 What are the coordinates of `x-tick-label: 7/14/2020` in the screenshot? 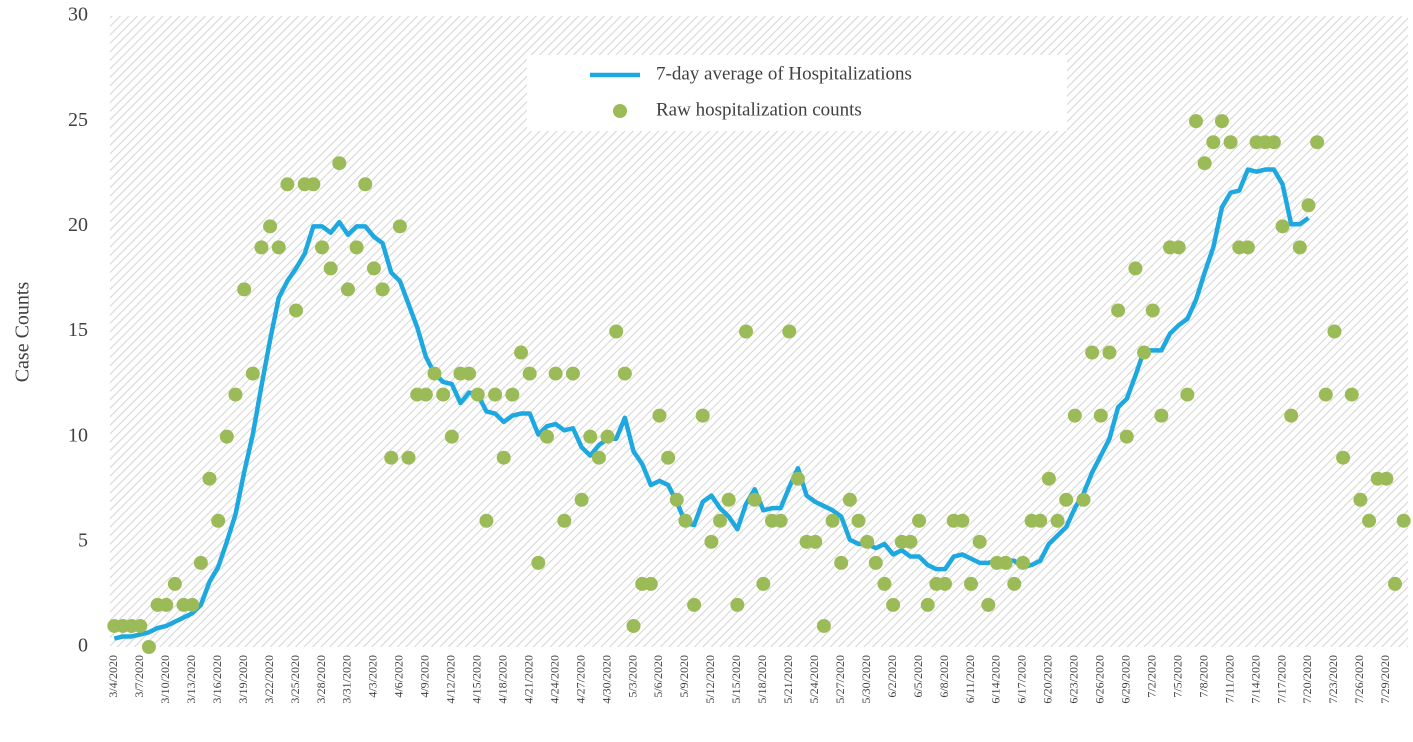 It's located at (1255, 679).